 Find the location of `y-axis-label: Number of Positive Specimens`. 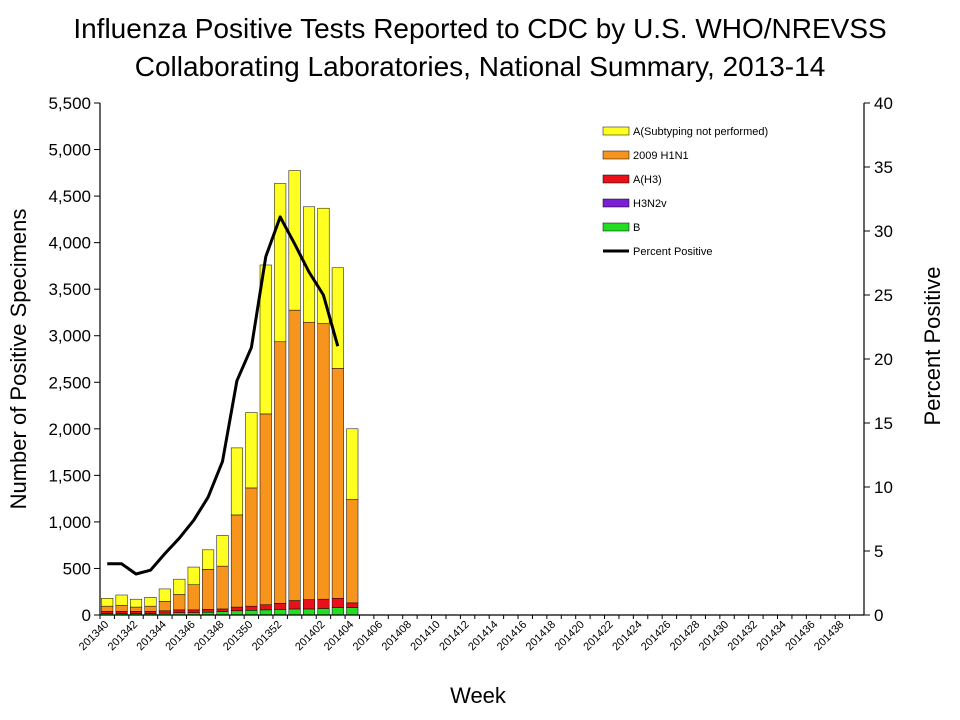

y-axis-label: Number of Positive Specimens is located at coordinates (18, 359).